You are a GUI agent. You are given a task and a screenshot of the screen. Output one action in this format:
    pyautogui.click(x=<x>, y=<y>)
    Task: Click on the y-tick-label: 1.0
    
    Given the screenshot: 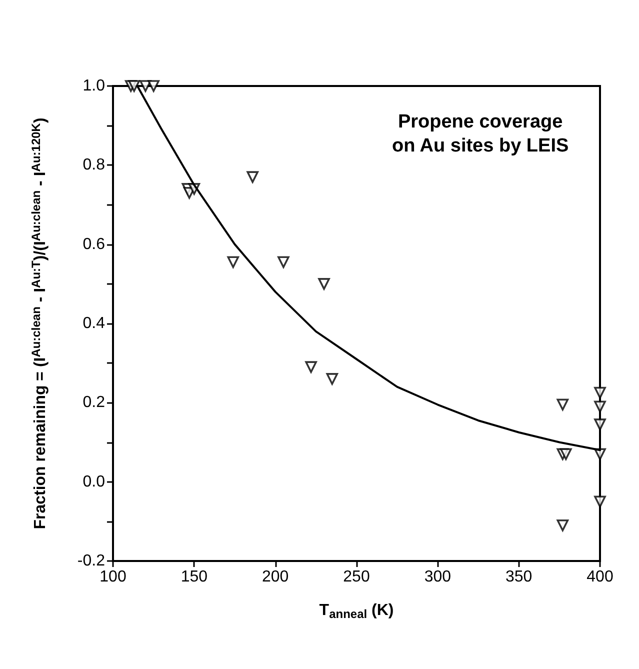 What is the action you would take?
    pyautogui.click(x=94, y=86)
    